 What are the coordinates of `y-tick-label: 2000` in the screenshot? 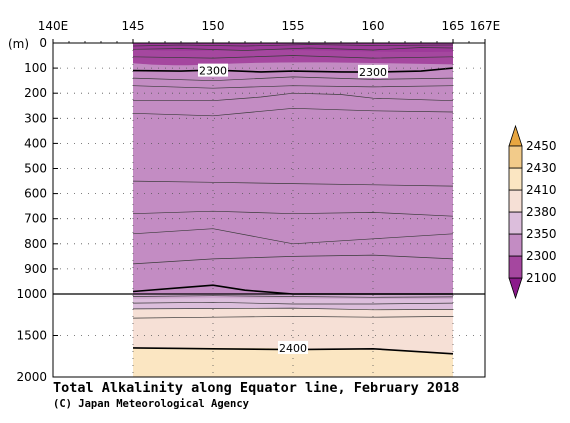 It's located at (31, 377).